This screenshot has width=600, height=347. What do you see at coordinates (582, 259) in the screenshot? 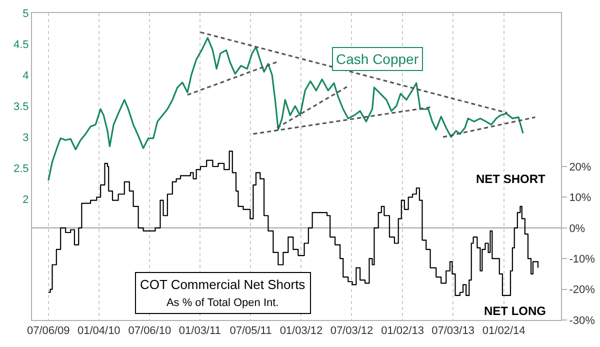
I see `y2-tick-label: -10%` at bounding box center [582, 259].